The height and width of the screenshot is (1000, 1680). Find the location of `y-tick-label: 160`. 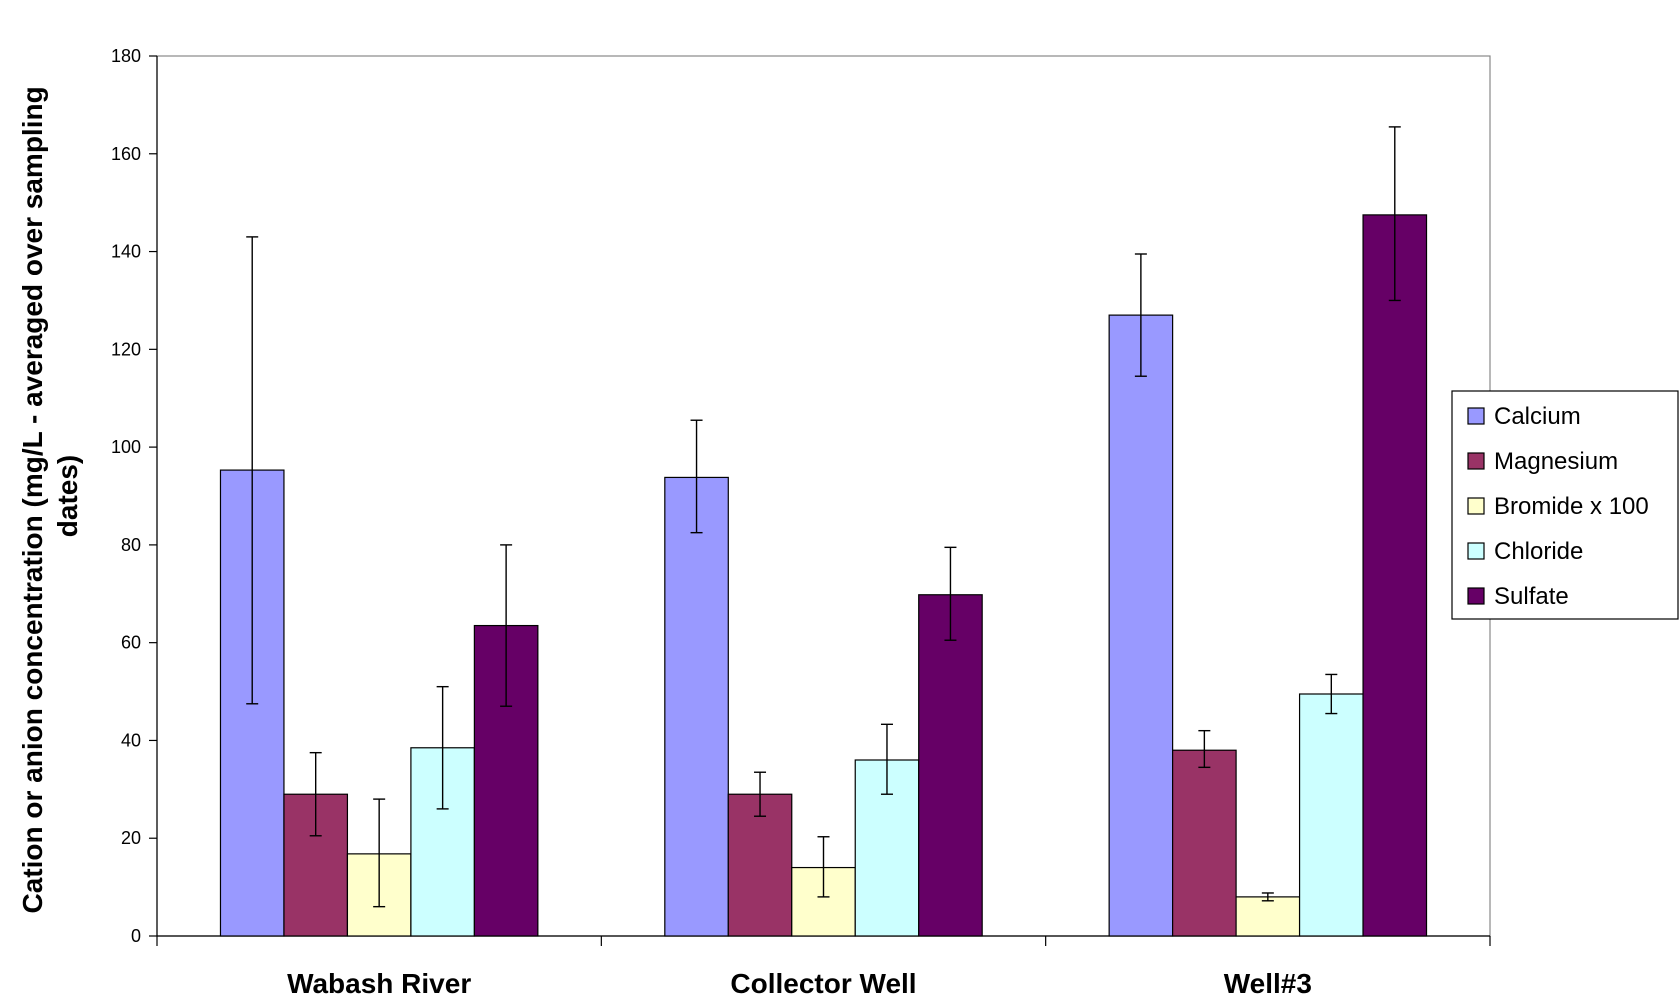

y-tick-label: 160 is located at coordinates (126, 154).